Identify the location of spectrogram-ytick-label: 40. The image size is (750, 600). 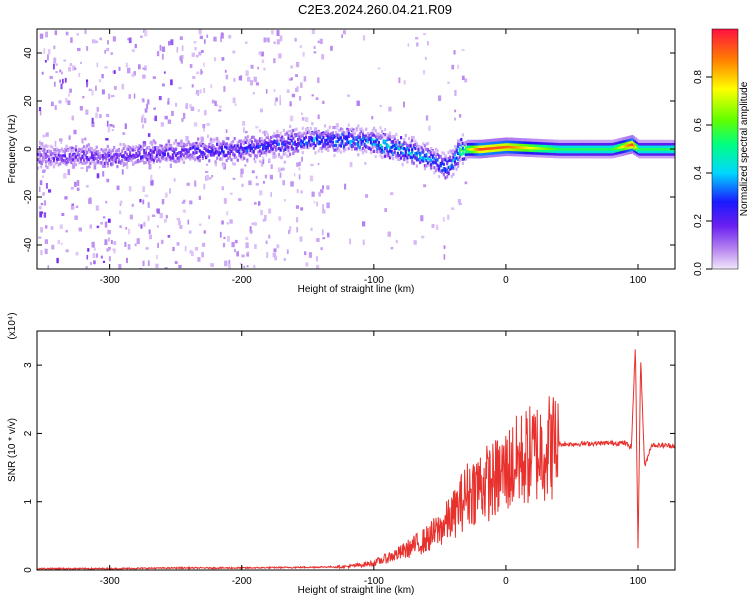
(28, 53).